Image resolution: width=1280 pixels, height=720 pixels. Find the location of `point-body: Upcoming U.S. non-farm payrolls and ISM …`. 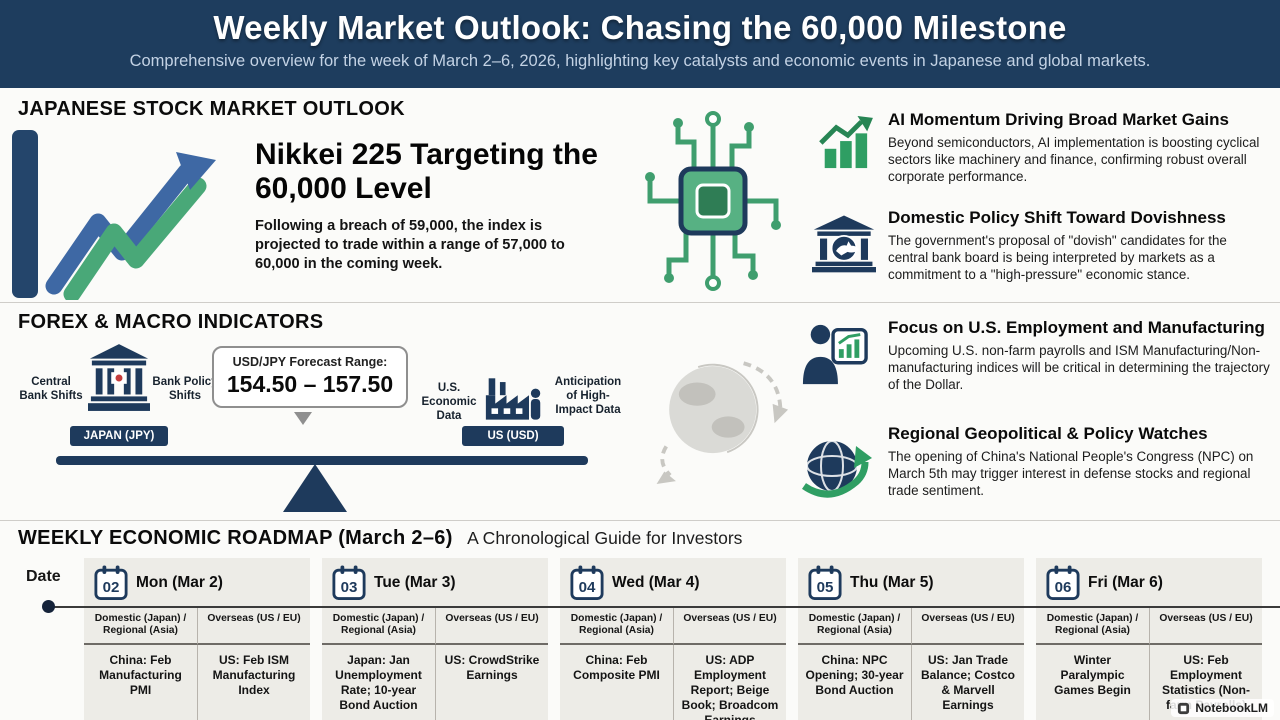

point-body: Upcoming U.S. non-farm payrolls and ISM … is located at coordinates (1079, 367).